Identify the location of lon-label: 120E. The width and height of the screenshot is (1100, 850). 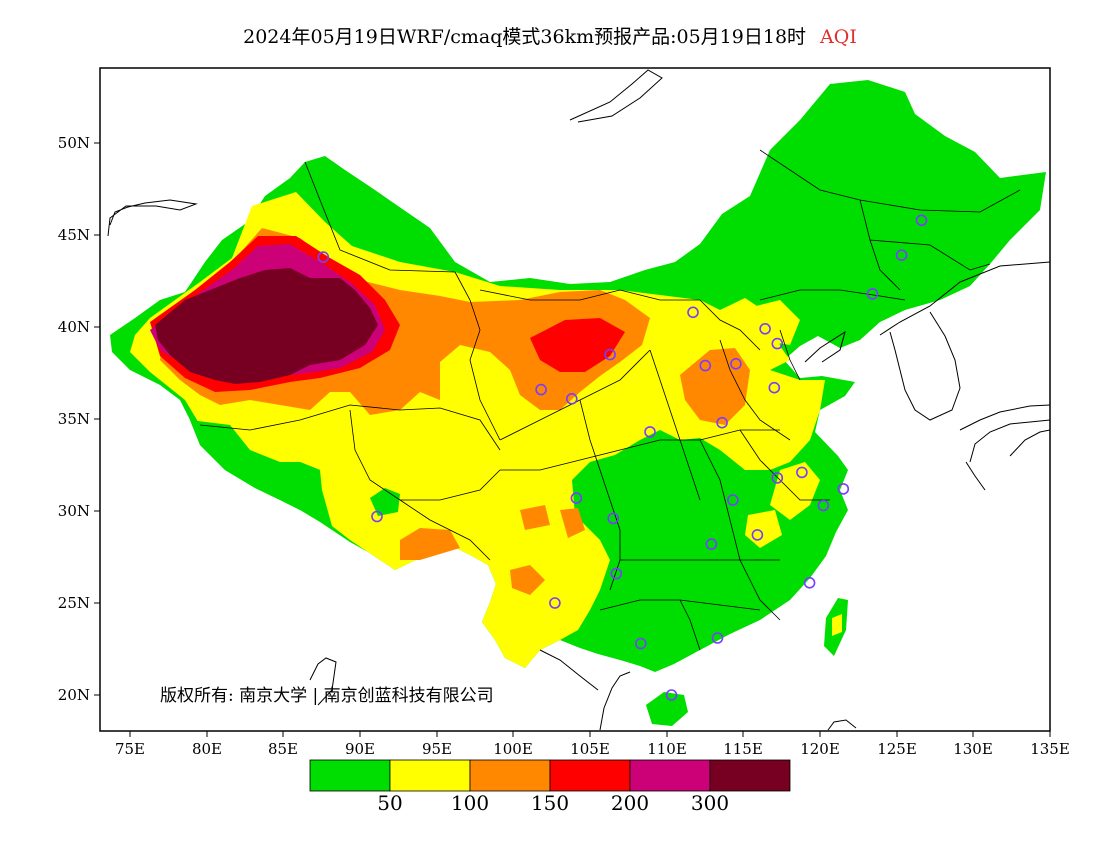
(820, 749).